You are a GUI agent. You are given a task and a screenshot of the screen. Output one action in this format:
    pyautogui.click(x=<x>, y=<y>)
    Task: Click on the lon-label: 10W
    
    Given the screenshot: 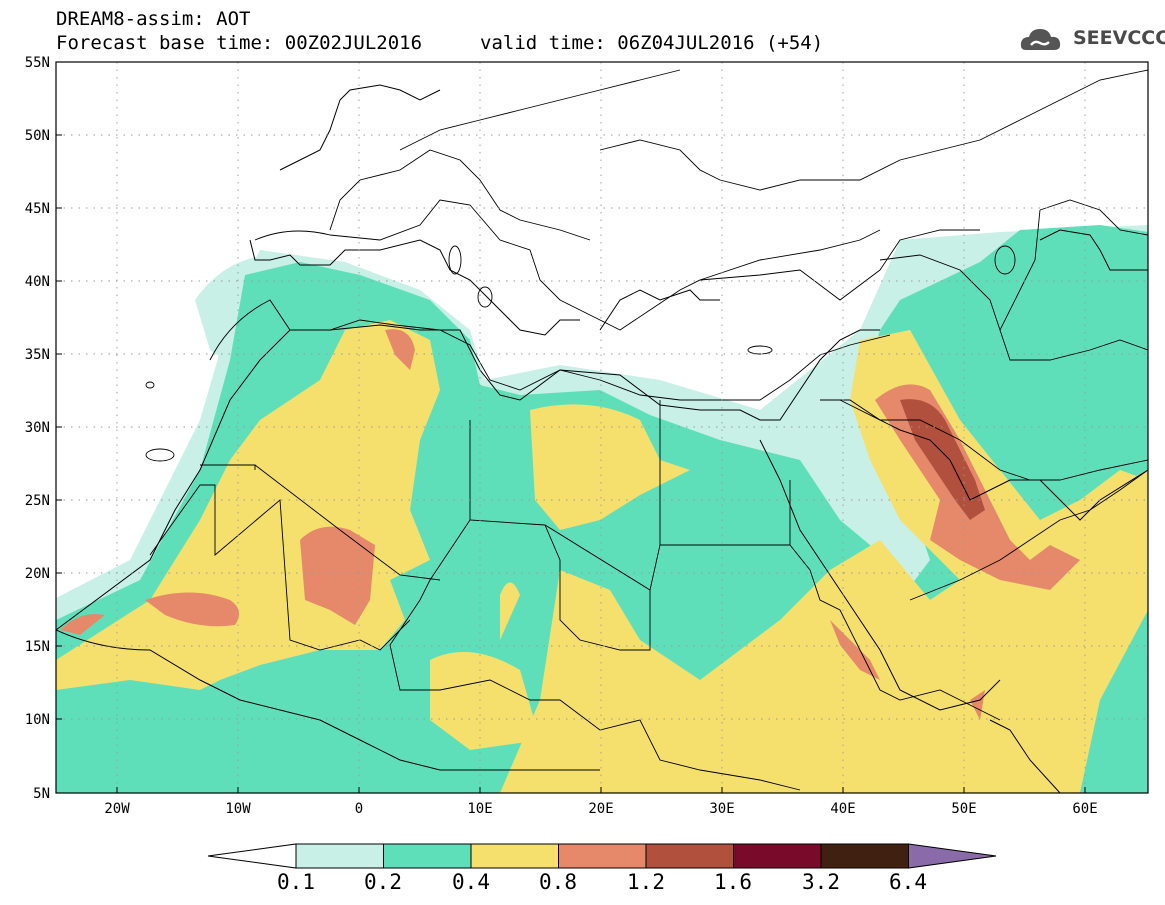 What is the action you would take?
    pyautogui.click(x=238, y=809)
    